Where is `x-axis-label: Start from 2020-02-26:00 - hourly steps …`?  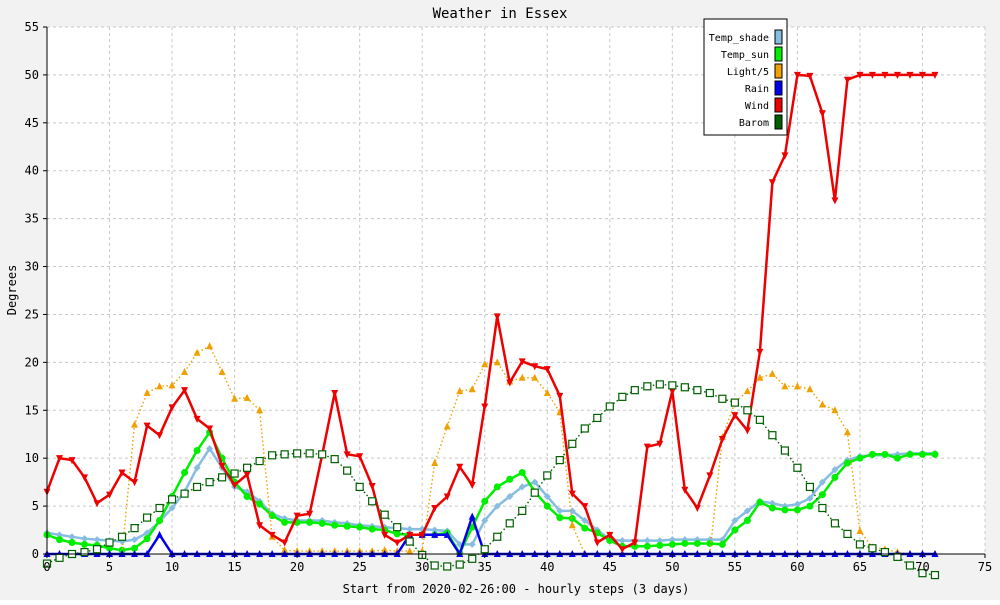
x-axis-label: Start from 2020-02-26:00 - hourly steps … is located at coordinates (516, 589).